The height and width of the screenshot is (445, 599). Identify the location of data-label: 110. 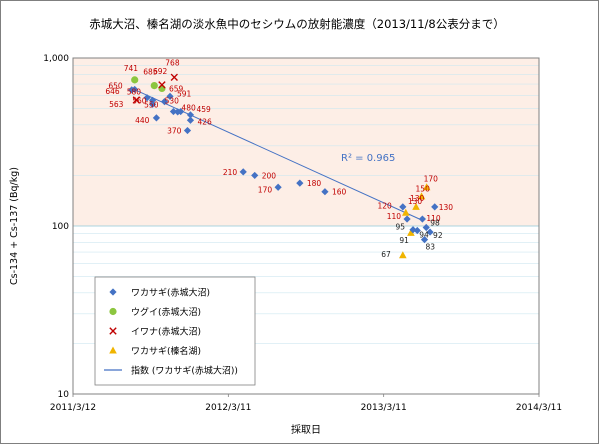
(433, 218).